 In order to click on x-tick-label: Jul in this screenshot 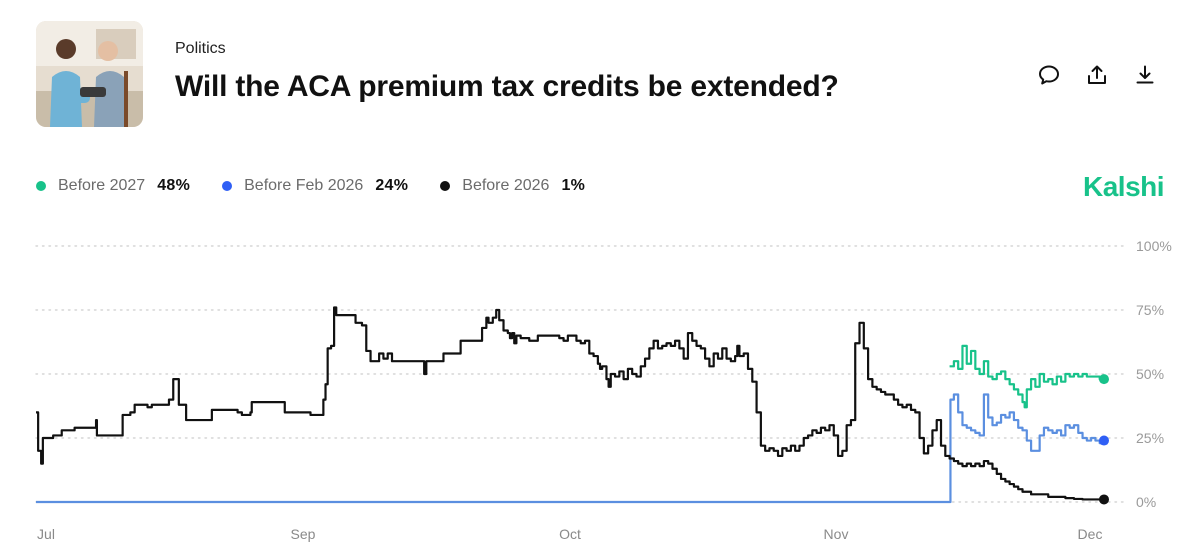, I will do `click(46, 534)`.